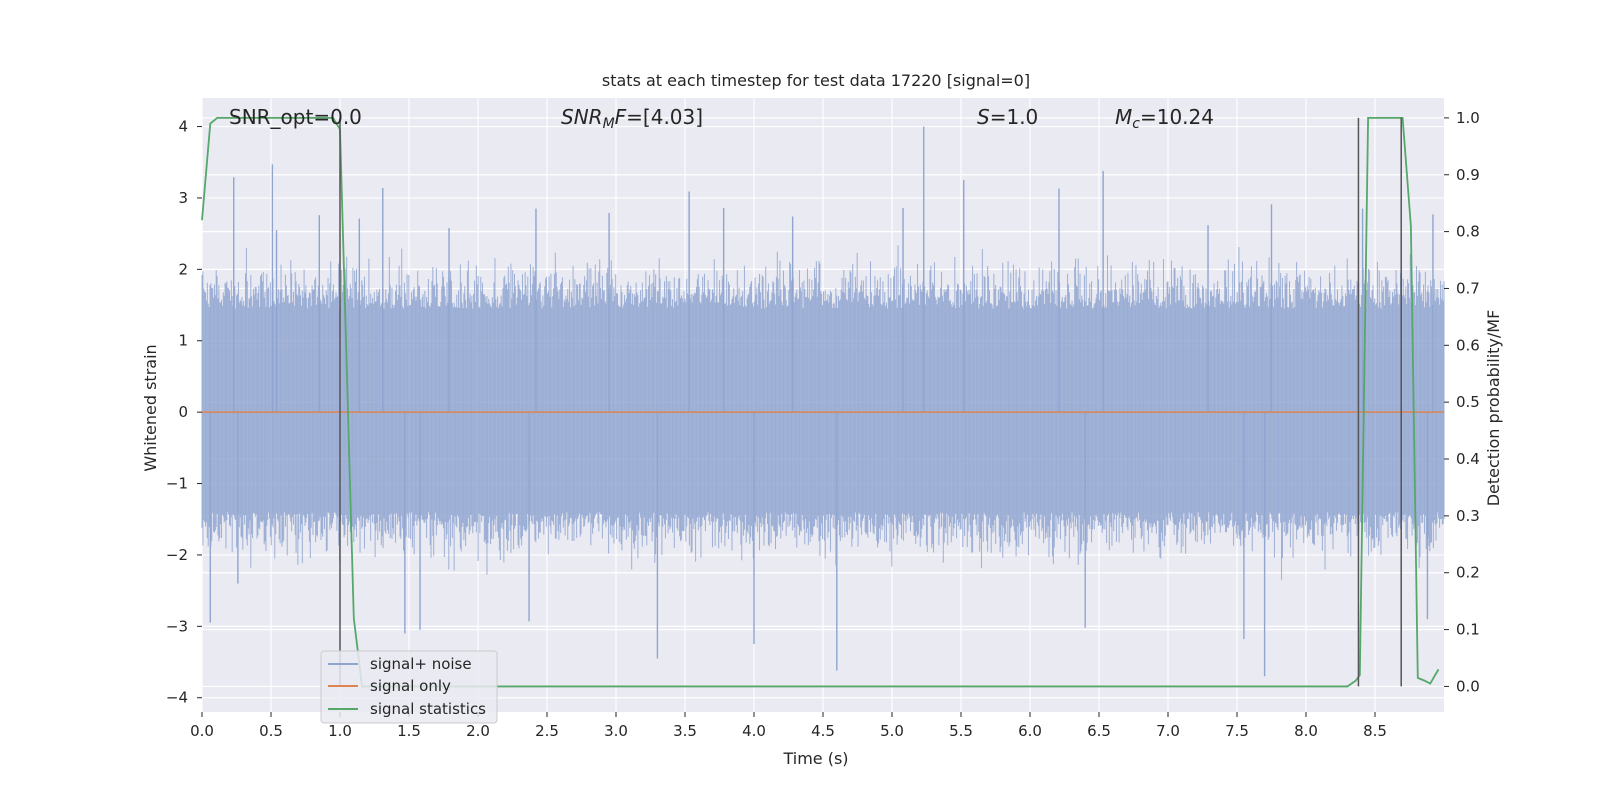 This screenshot has width=1600, height=800. What do you see at coordinates (150, 407) in the screenshot?
I see `y-axis-label: Whitened strain` at bounding box center [150, 407].